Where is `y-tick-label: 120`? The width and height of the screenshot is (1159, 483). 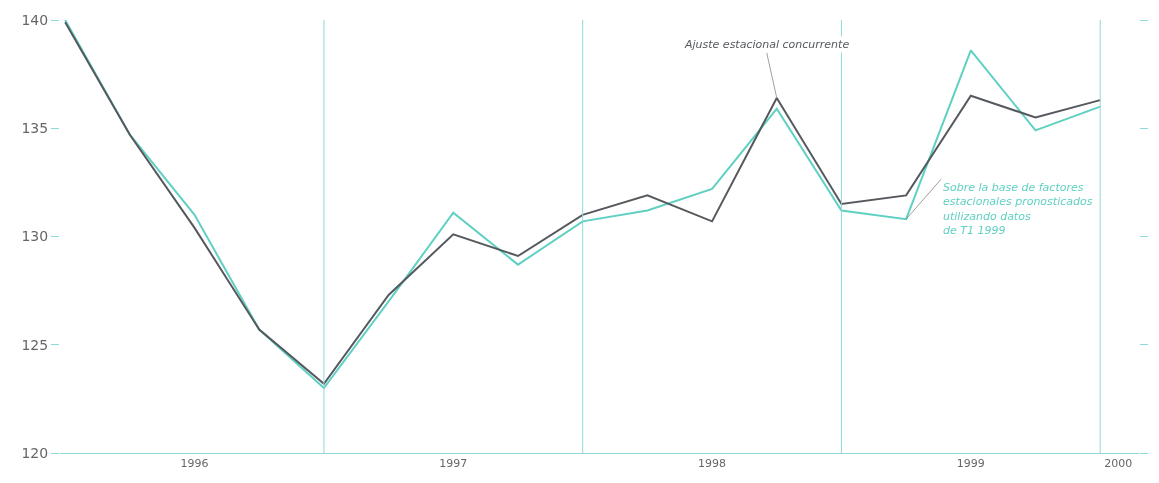
y-tick-label: 120 is located at coordinates (35, 452).